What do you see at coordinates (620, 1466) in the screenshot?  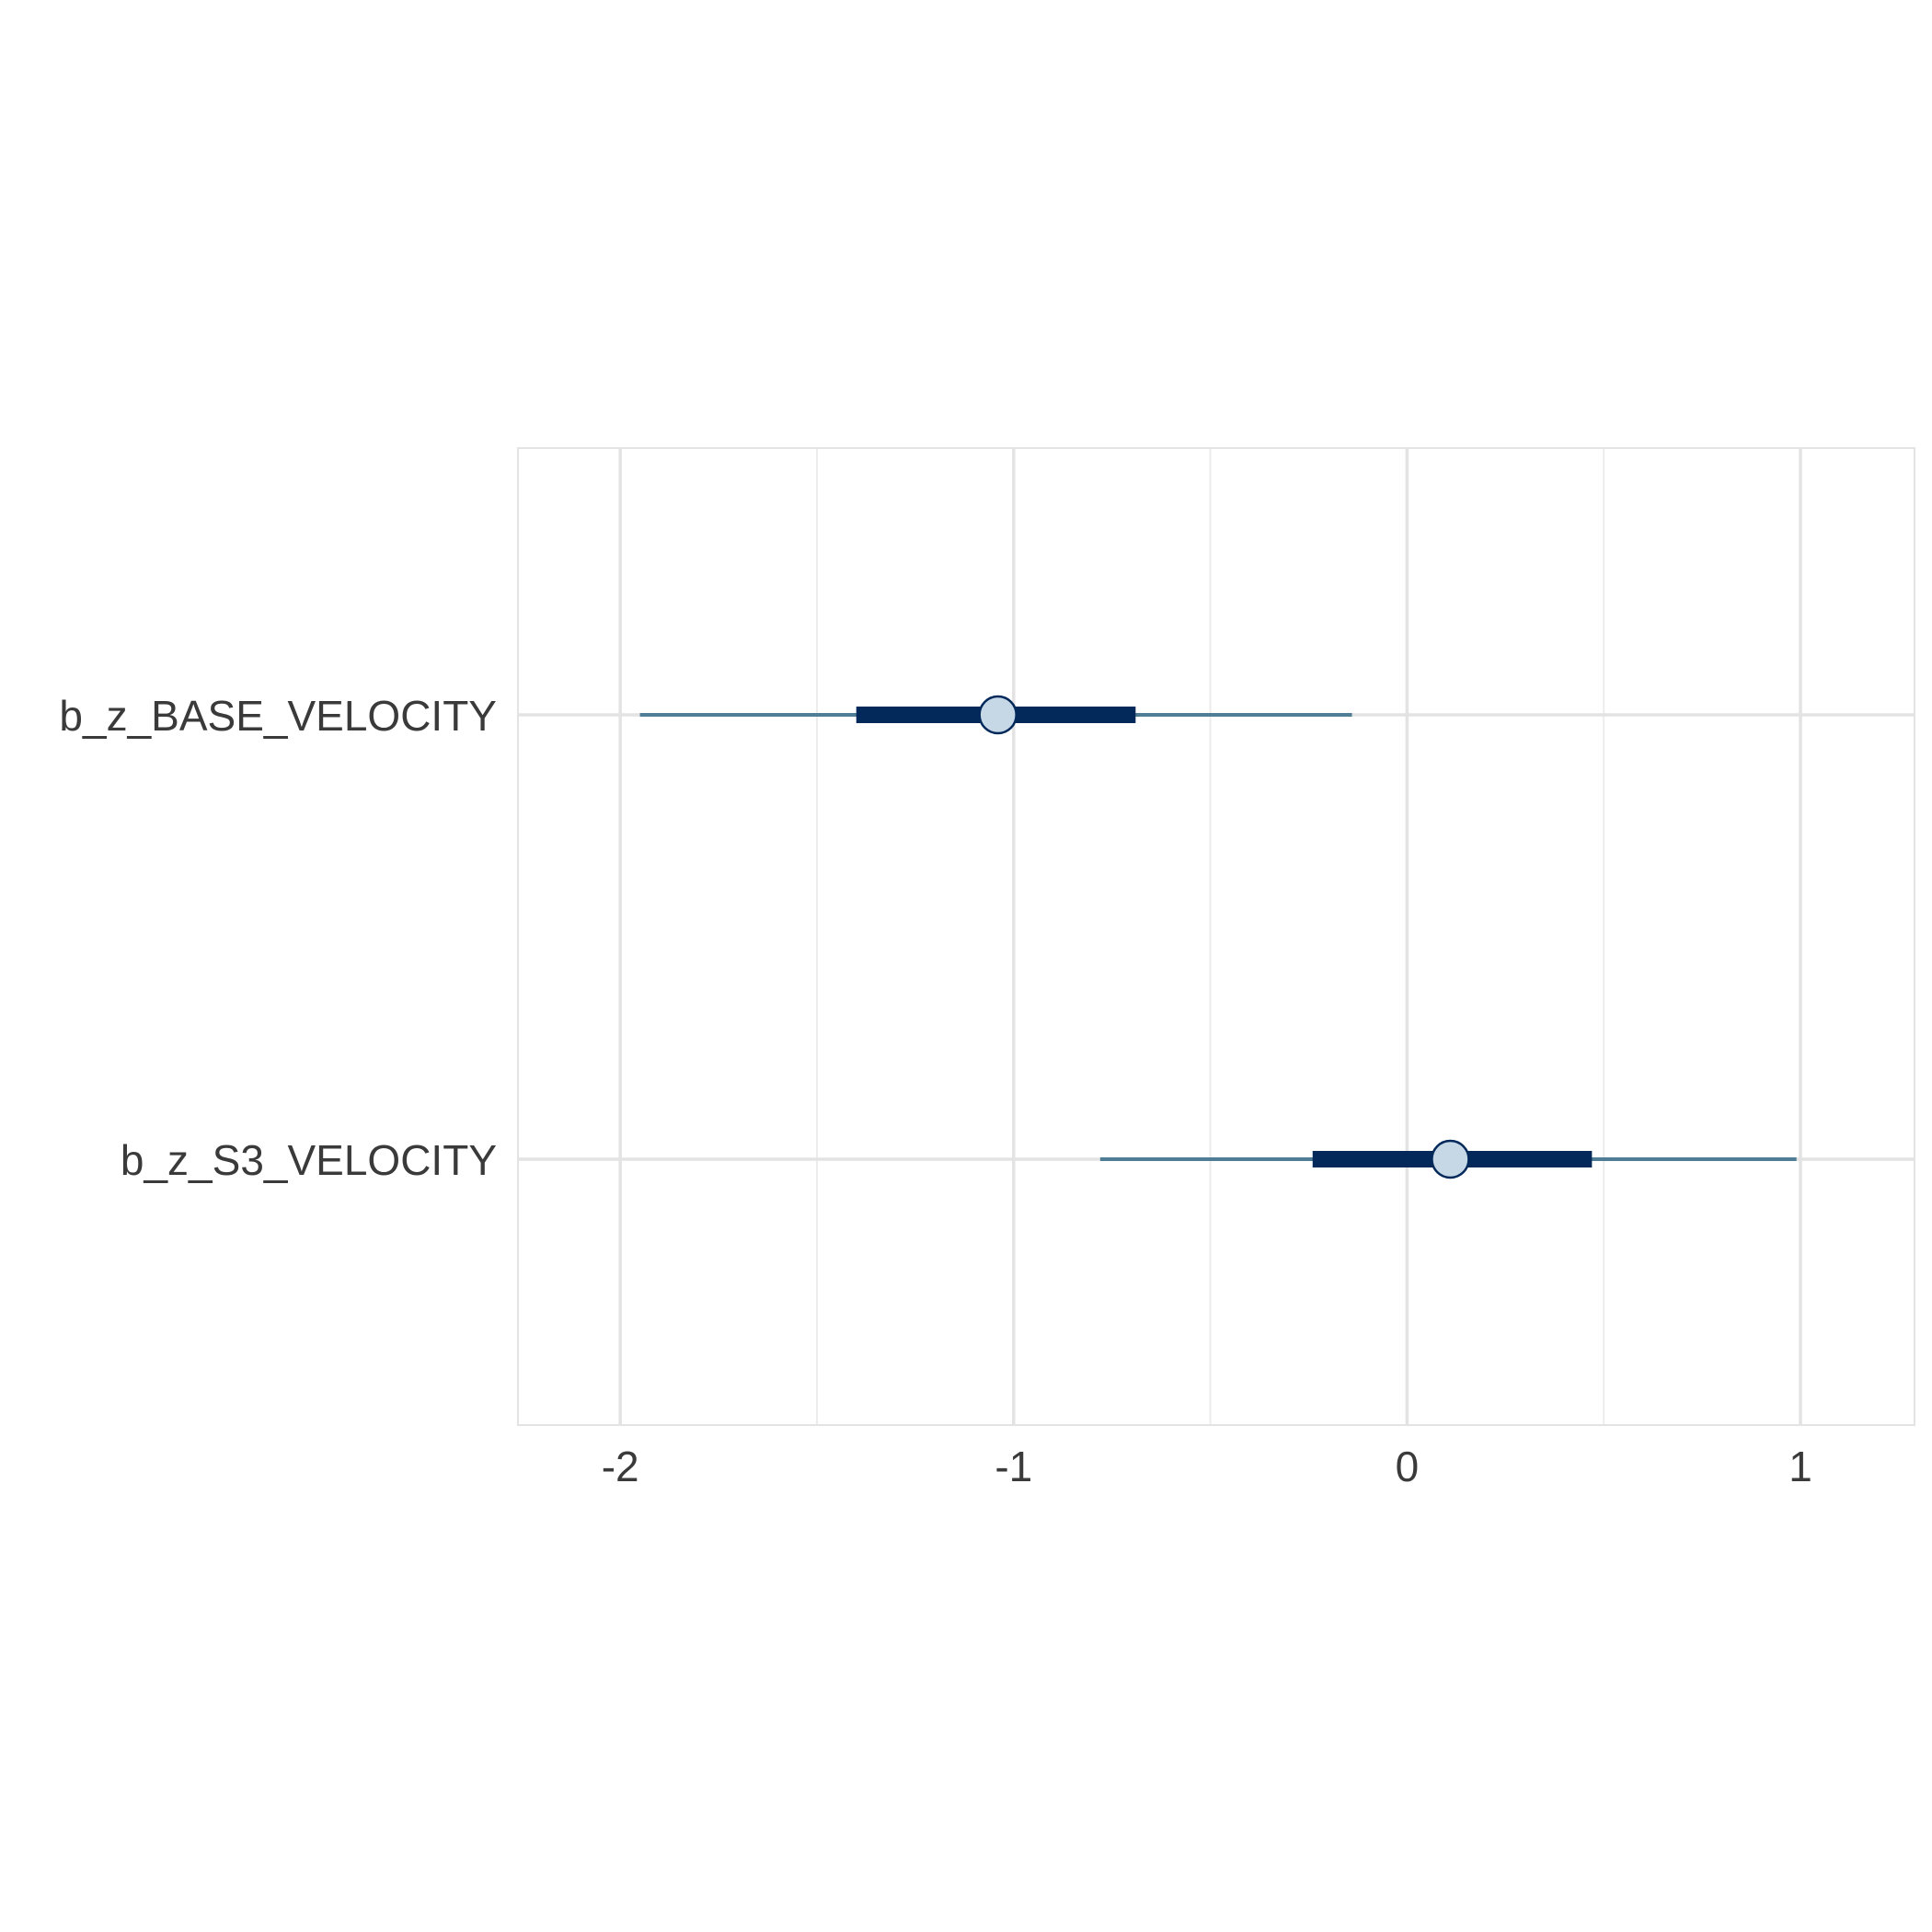 I see `x-tick-label: -2` at bounding box center [620, 1466].